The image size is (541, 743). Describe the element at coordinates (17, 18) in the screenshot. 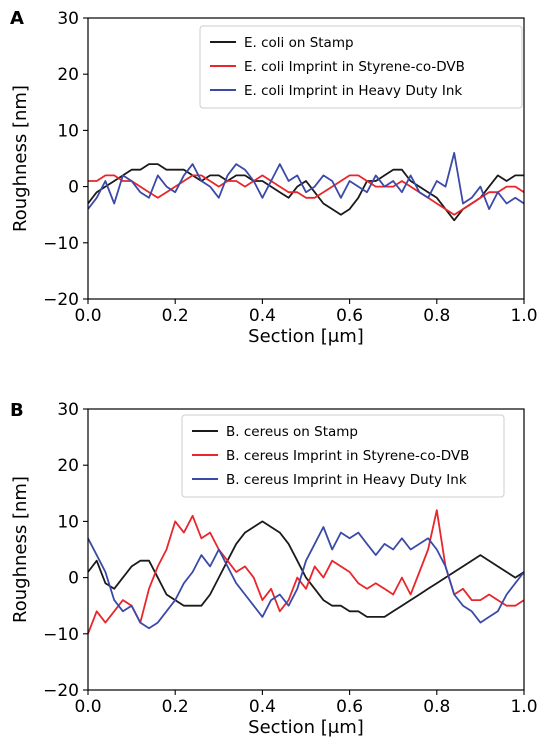

I see `panel-letter: A` at that location.